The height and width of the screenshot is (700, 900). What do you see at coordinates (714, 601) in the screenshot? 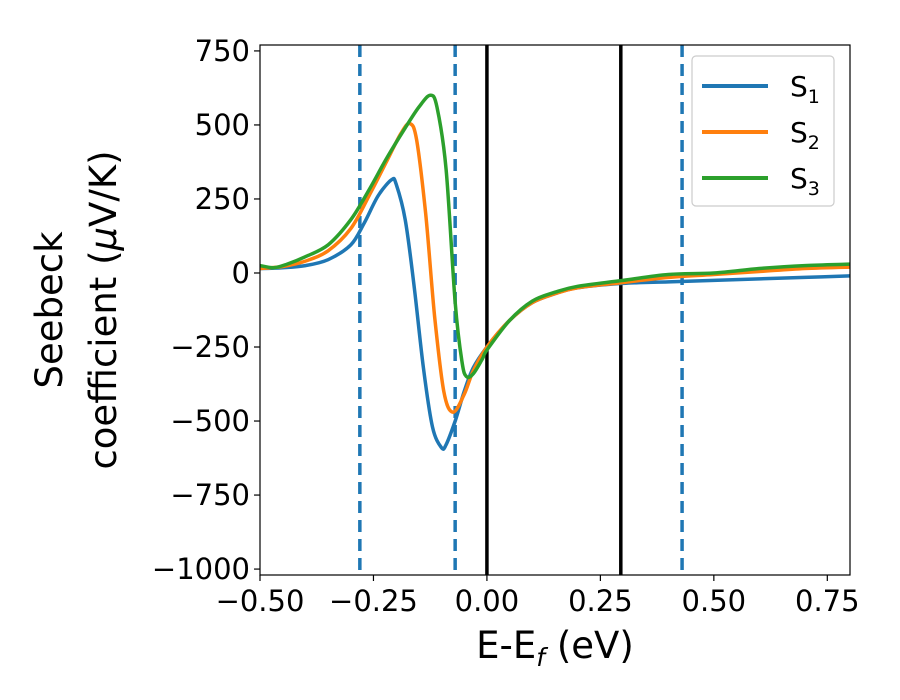
I see `x-tick-label: 0.50` at bounding box center [714, 601].